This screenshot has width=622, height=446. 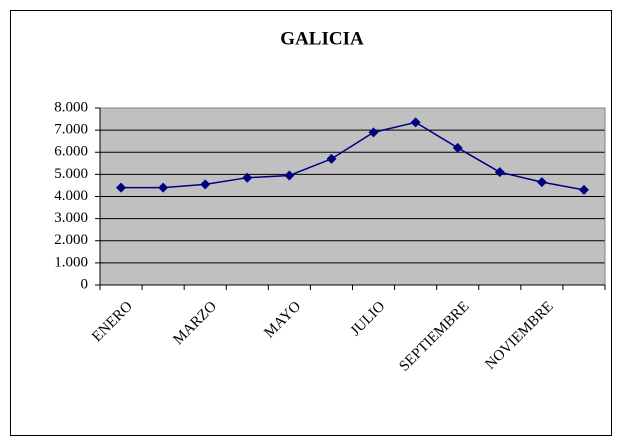 What do you see at coordinates (71, 262) in the screenshot?
I see `y-tick-label: 1.000` at bounding box center [71, 262].